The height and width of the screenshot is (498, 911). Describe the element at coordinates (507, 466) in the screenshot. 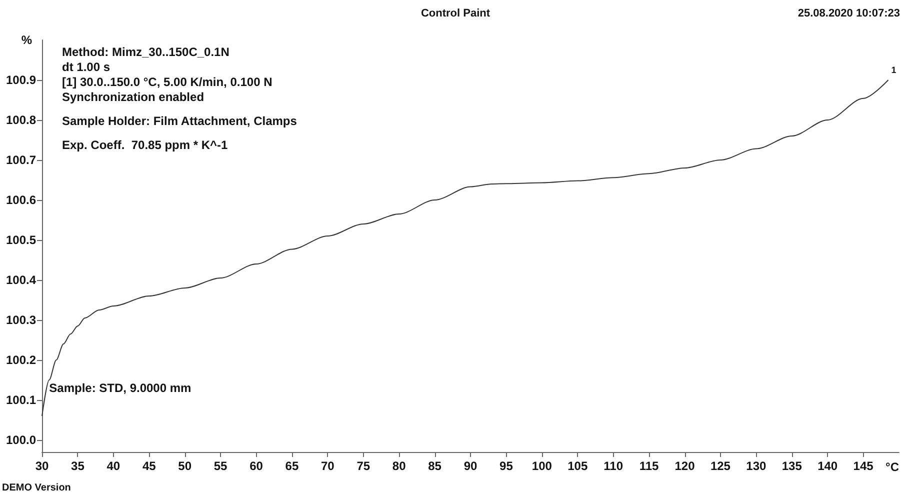

I see `x-tick-label: 95` at that location.